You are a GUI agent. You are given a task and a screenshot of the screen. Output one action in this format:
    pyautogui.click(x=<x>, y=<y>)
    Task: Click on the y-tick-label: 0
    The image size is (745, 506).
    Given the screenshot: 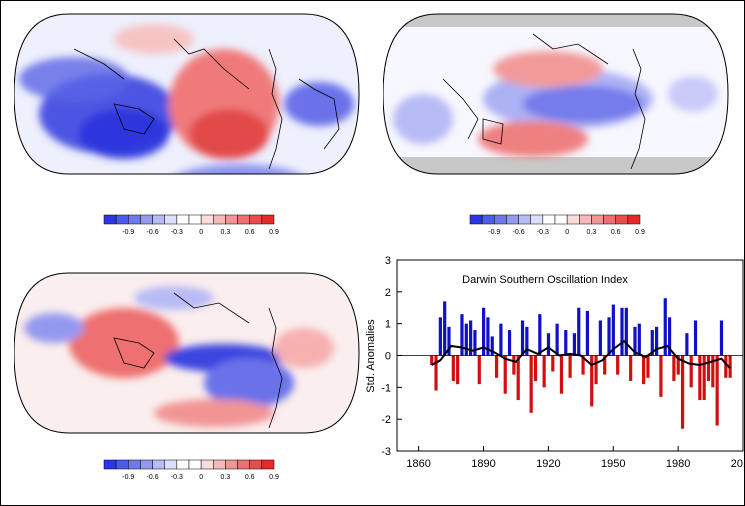 What is the action you would take?
    pyautogui.click(x=388, y=357)
    